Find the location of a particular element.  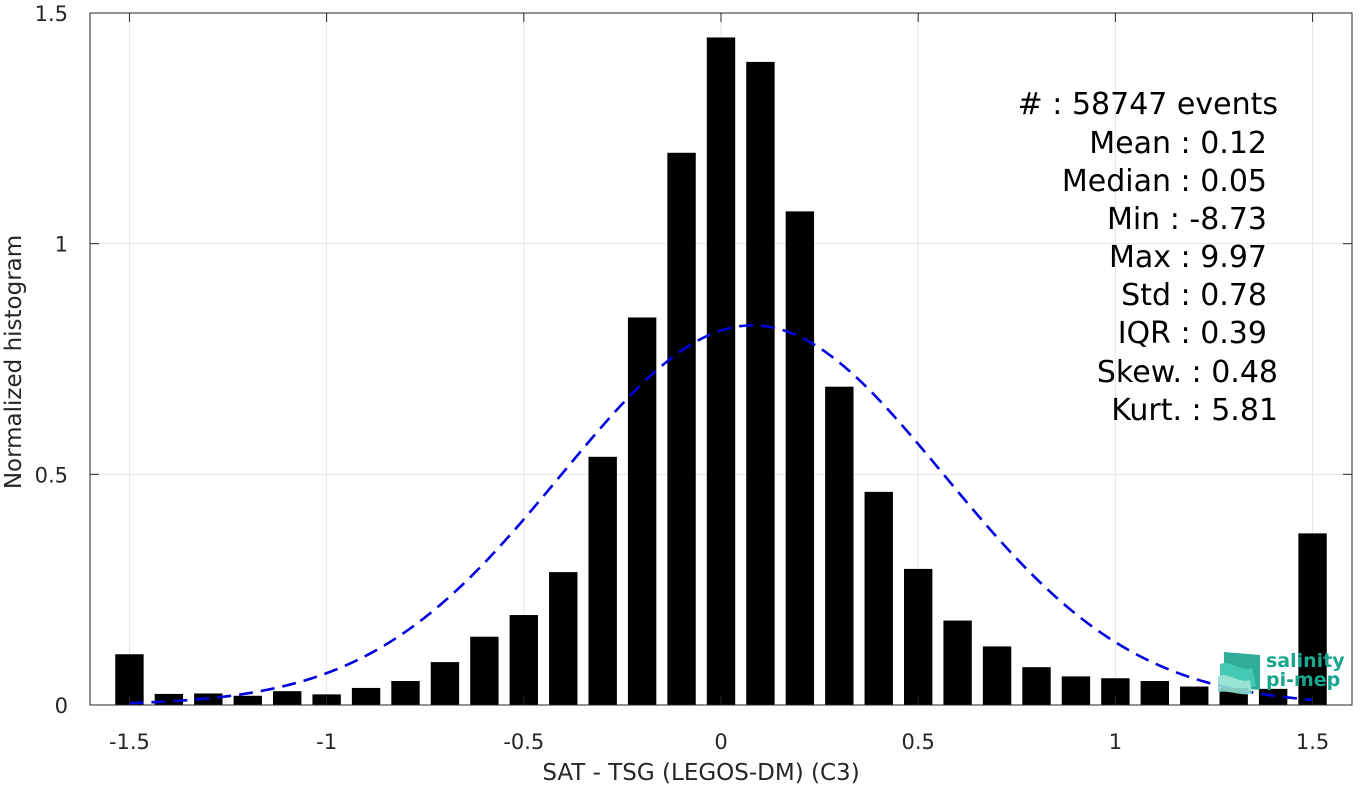

stats-count: # : 58747 events is located at coordinates (1148, 104).